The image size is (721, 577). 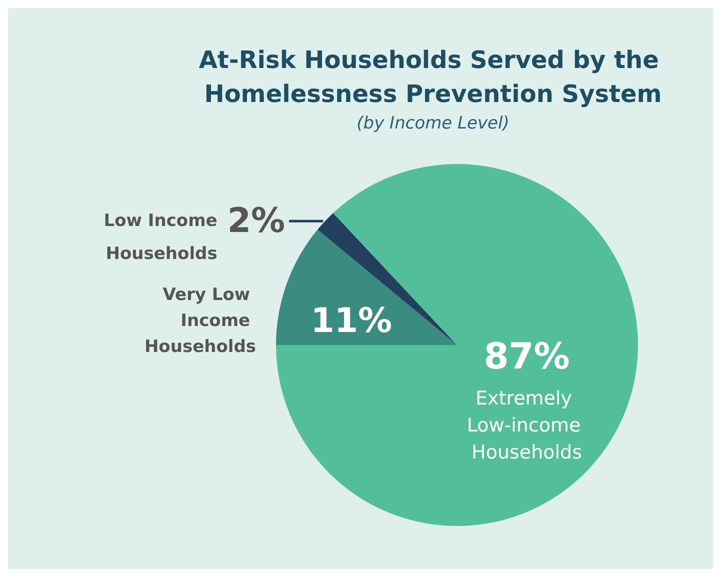 I want to click on data-label: 87%, so click(x=527, y=357).